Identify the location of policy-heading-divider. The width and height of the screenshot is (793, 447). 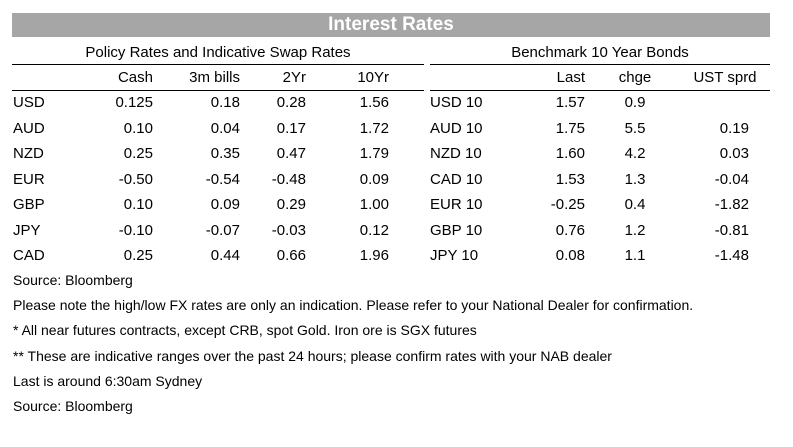
(218, 64).